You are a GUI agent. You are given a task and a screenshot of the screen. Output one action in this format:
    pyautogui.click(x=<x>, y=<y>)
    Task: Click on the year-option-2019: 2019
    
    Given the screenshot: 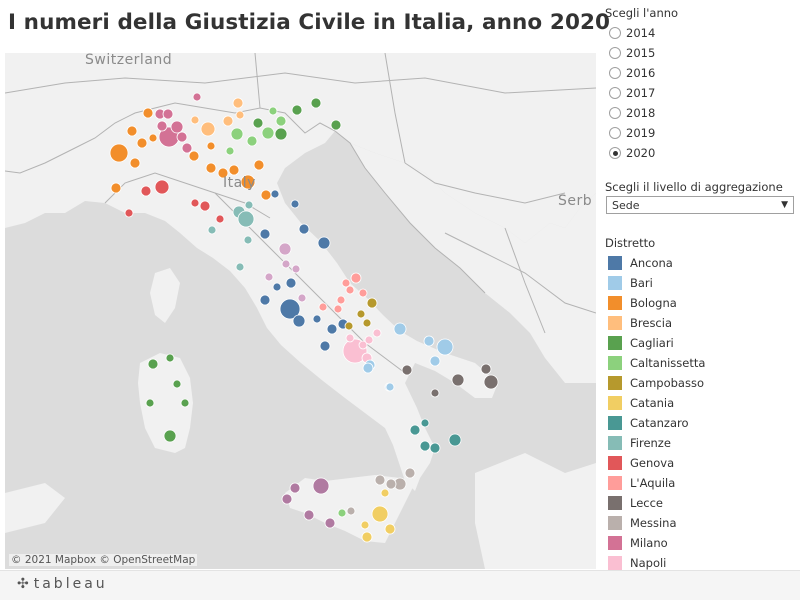 What is the action you would take?
    pyautogui.click(x=632, y=133)
    